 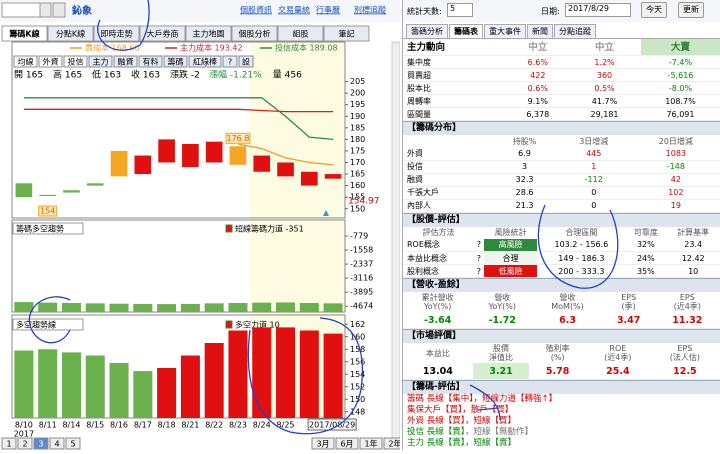 What do you see at coordinates (357, 127) in the screenshot?
I see `y-tick-label: 185` at bounding box center [357, 127].